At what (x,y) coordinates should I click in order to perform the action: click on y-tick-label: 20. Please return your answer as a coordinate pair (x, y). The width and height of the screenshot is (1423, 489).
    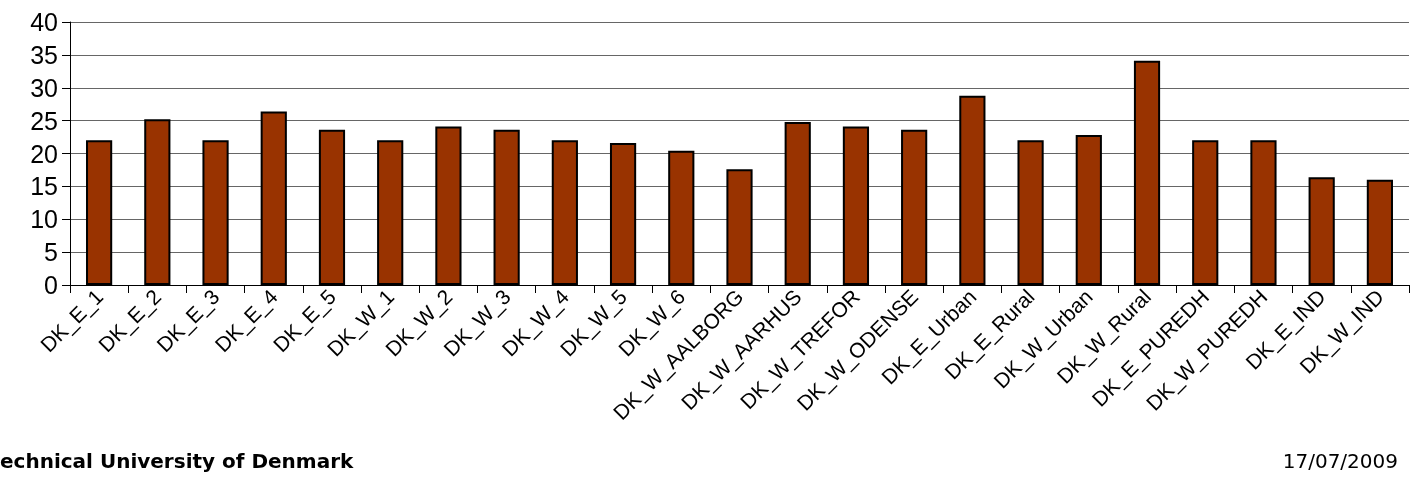
    Looking at the image, I should click on (44, 153).